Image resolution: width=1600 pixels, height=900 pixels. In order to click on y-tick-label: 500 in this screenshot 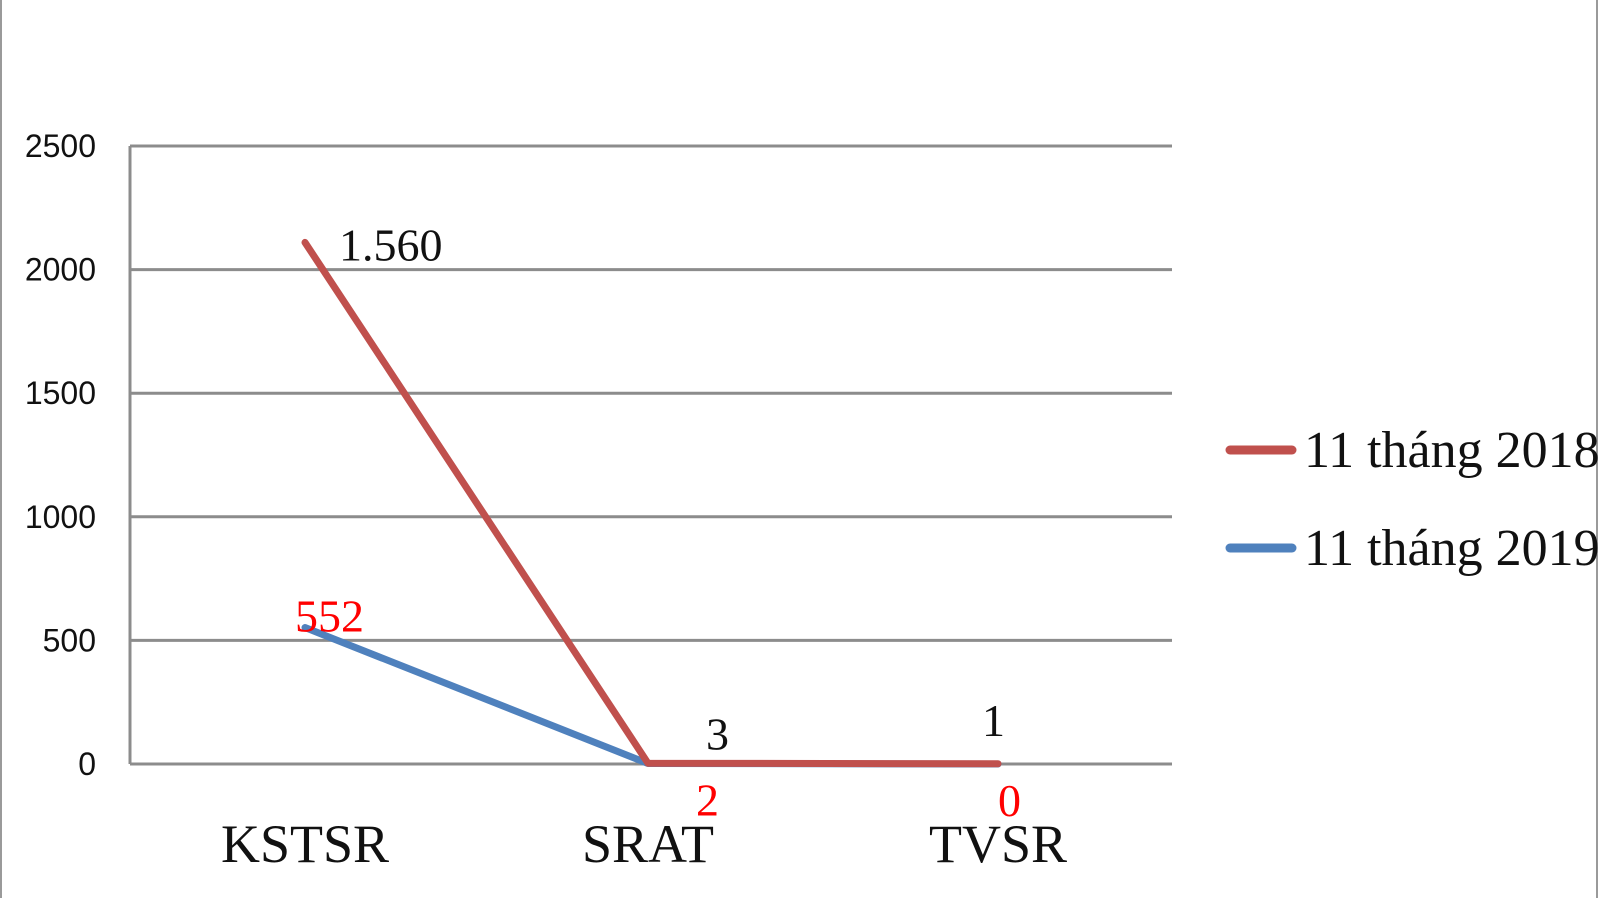, I will do `click(69, 640)`.